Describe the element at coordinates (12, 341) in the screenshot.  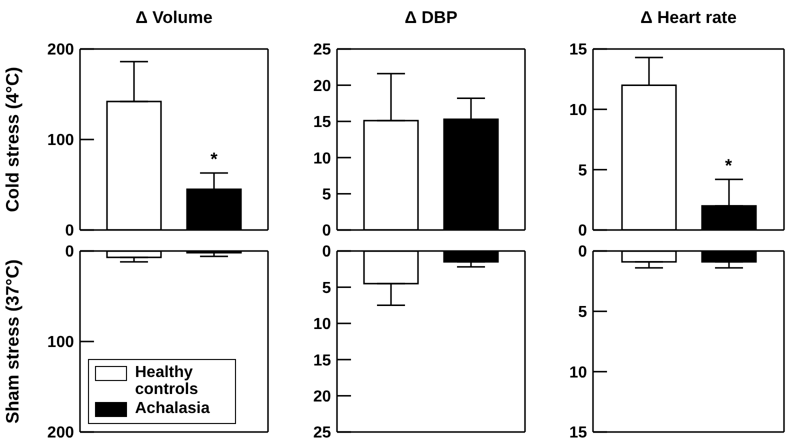
I see `y-axis-title: Sham stress (37°C)` at that location.